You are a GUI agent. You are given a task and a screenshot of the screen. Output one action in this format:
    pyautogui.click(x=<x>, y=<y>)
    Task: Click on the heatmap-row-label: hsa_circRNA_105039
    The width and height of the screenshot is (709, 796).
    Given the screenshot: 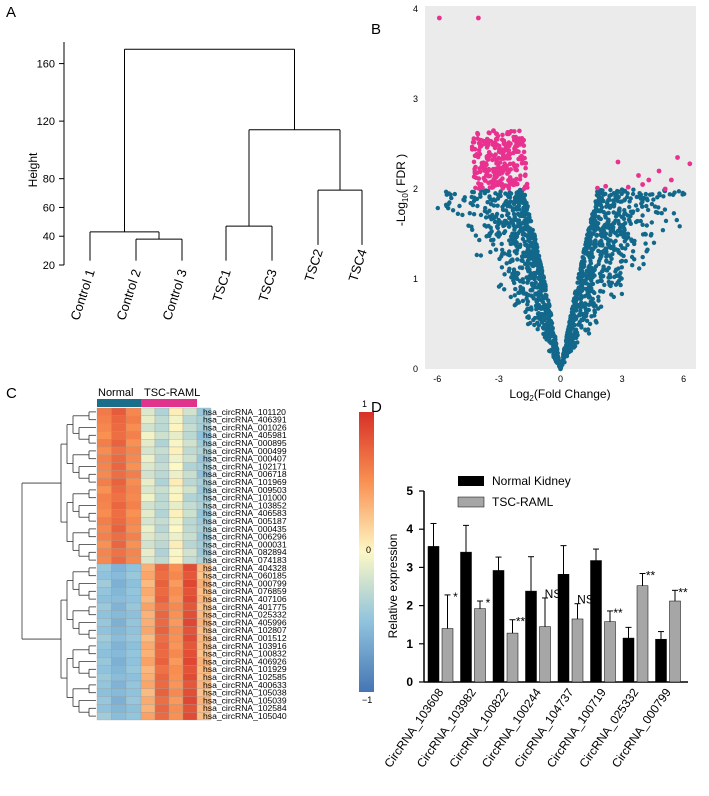 What is the action you would take?
    pyautogui.click(x=245, y=700)
    